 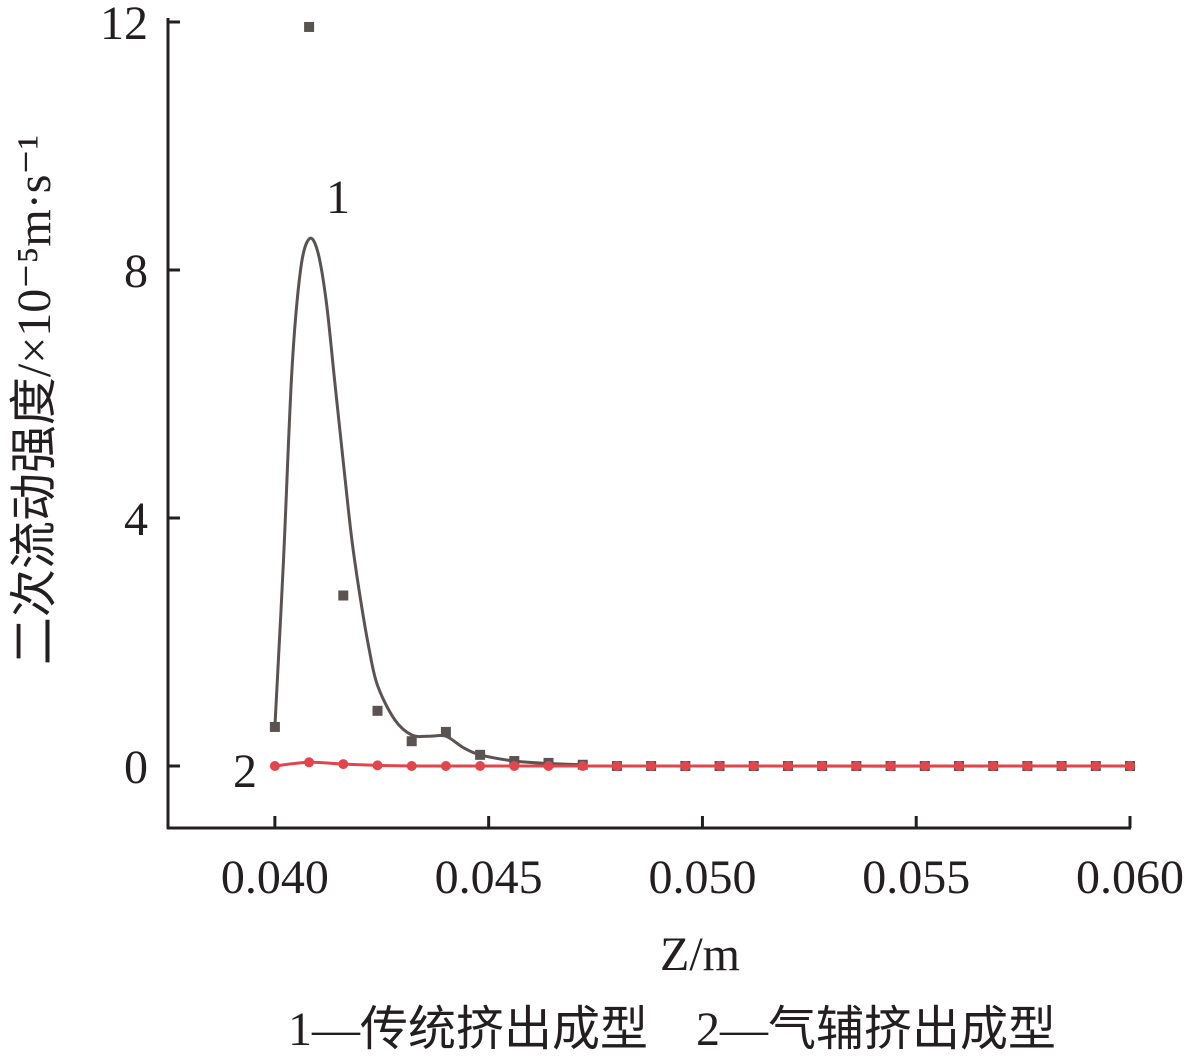 What do you see at coordinates (489, 877) in the screenshot?
I see `x-tick-label: 0.045` at bounding box center [489, 877].